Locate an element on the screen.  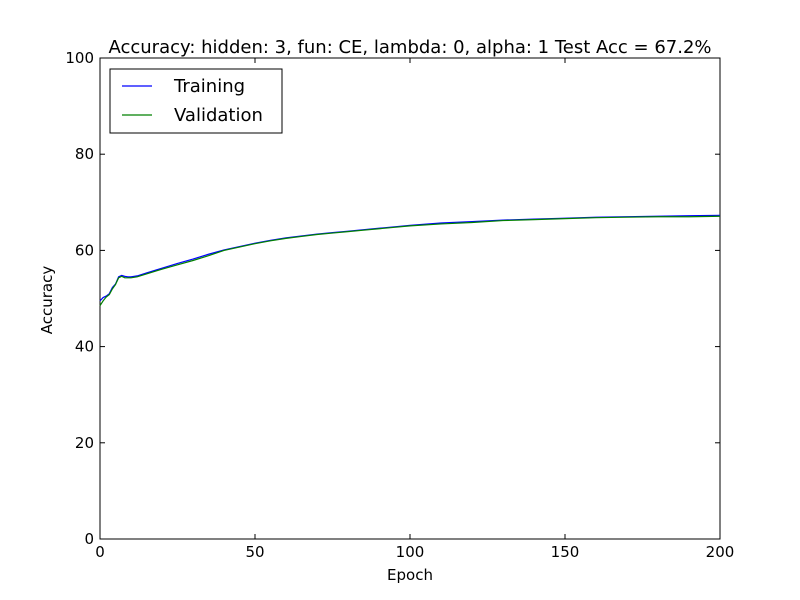
x-axis-label: Epoch is located at coordinates (410, 575).